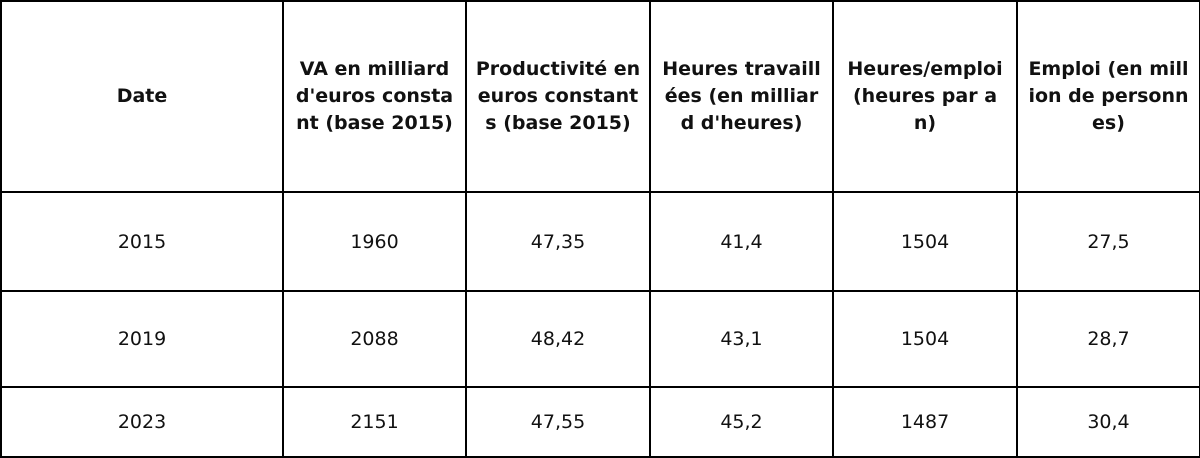 This screenshot has height=458, width=1200. I want to click on cell-date: 2015, so click(142, 241).